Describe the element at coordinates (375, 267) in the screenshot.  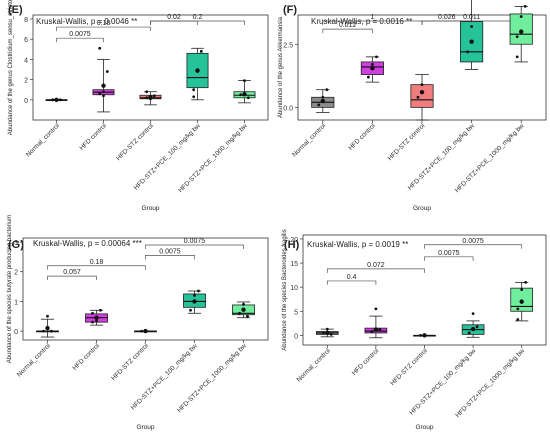
I see `significance-bracket: 0.072` at that location.